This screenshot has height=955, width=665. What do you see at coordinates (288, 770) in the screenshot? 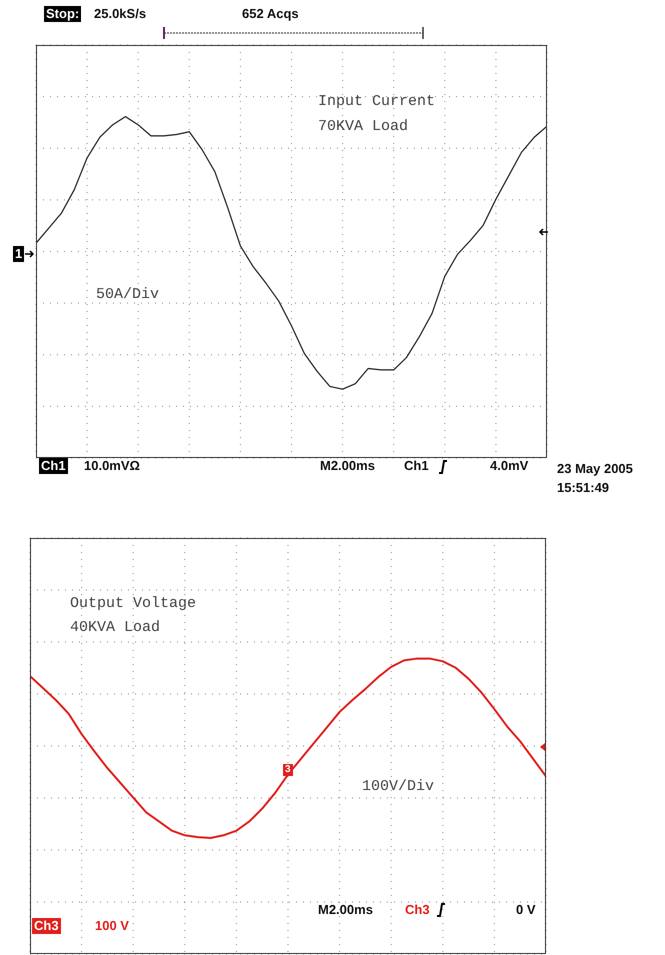
I see `annotation: 3` at bounding box center [288, 770].